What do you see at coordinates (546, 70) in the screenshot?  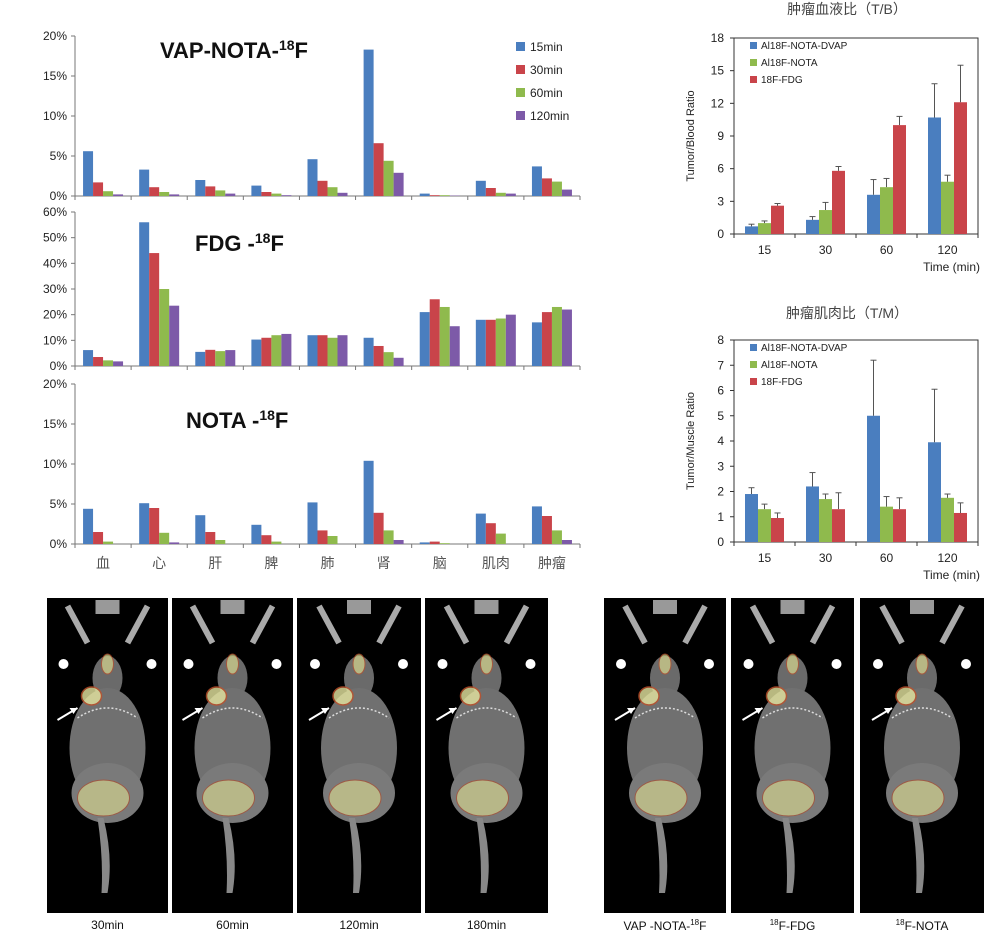 I see `legend-label: 30min` at bounding box center [546, 70].